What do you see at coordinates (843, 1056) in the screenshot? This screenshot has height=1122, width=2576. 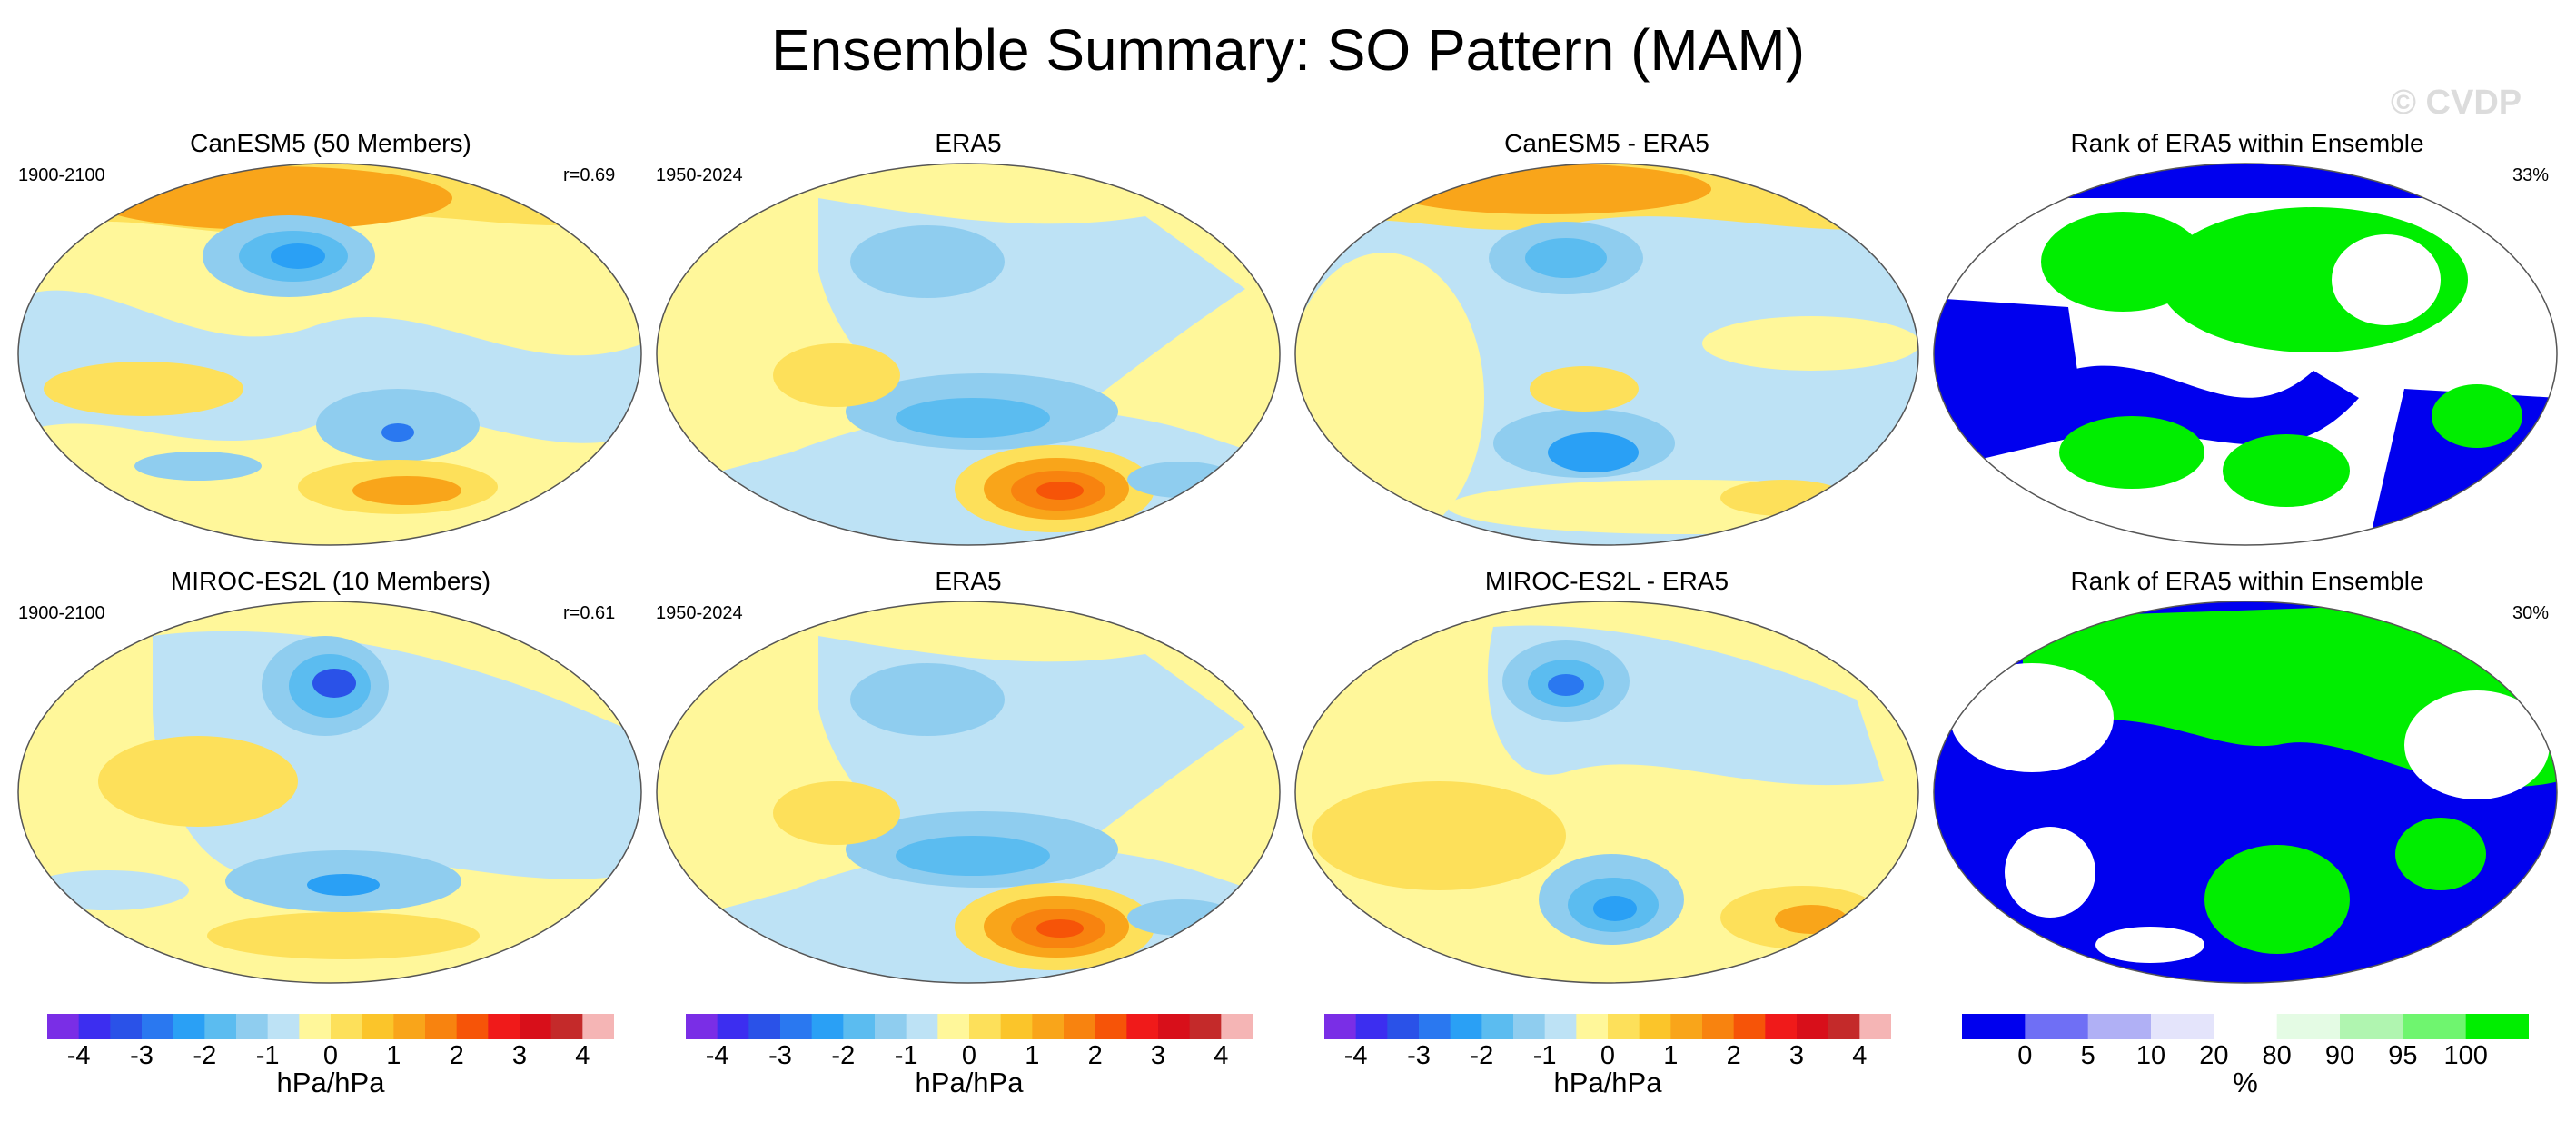 I see `colorbar-pattern-2-tick-label: -2` at bounding box center [843, 1056].